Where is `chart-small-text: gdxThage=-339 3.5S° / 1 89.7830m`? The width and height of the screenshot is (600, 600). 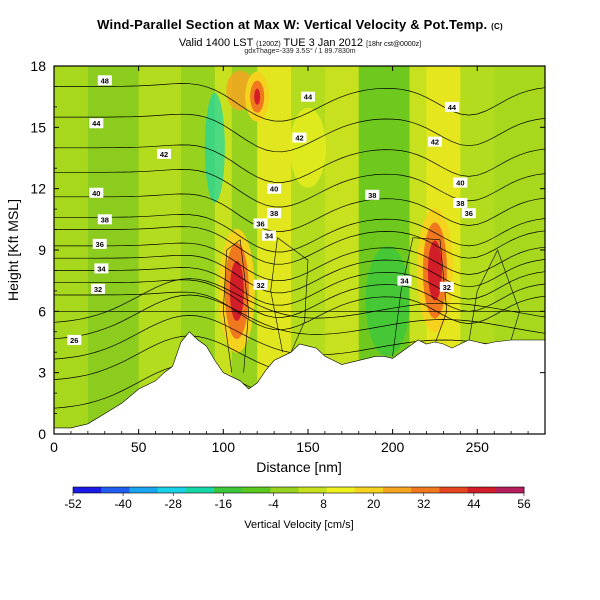
chart-small-text: gdxThage=-339 3.5S° / 1 89.7830m is located at coordinates (300, 51).